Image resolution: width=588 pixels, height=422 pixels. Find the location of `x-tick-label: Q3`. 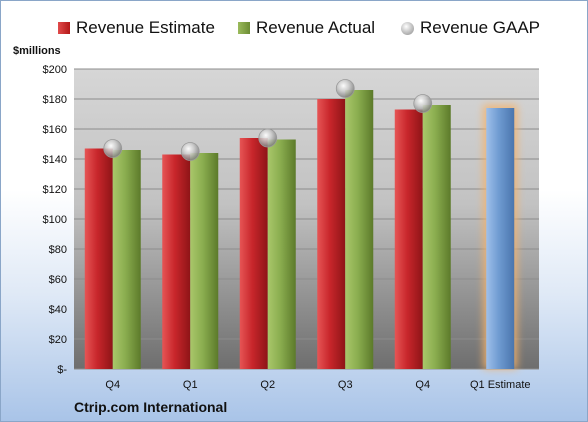

x-tick-label: Q3 is located at coordinates (345, 385).